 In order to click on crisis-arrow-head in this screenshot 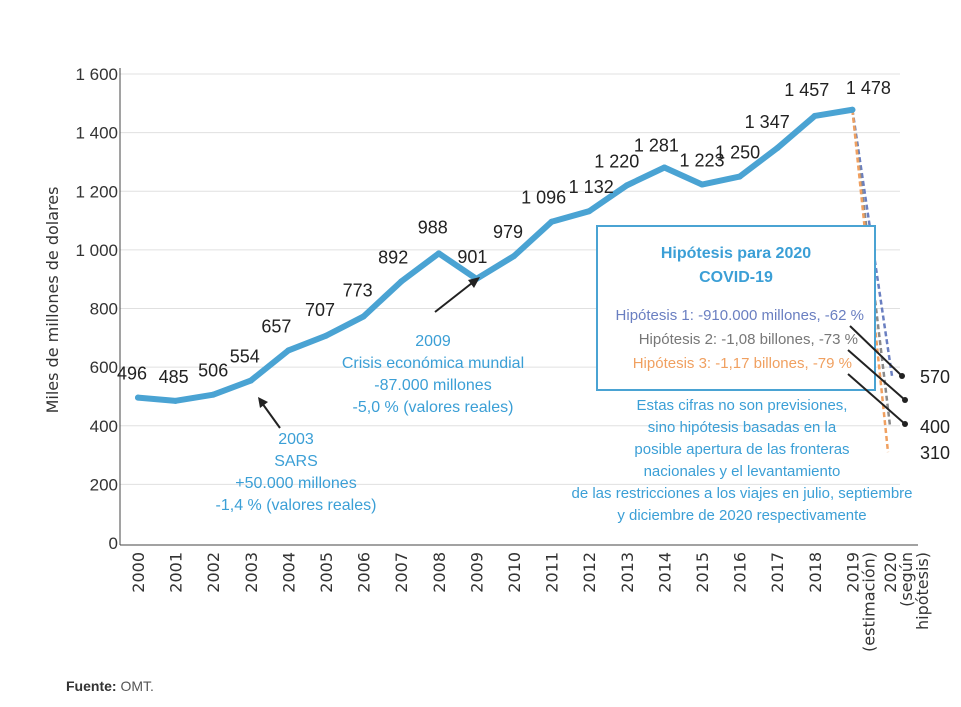, I will do `click(474, 282)`.